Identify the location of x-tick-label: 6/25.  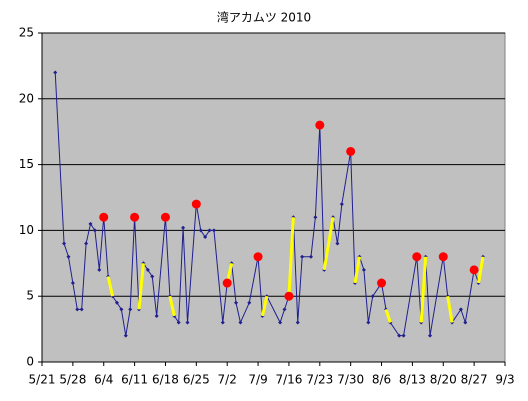
(196, 380).